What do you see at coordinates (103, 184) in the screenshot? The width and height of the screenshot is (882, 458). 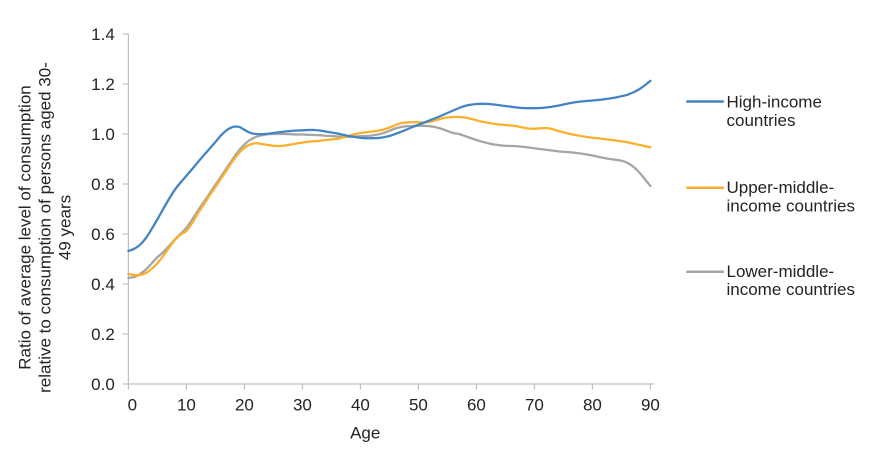 I see `svg-text: 0.8` at bounding box center [103, 184].